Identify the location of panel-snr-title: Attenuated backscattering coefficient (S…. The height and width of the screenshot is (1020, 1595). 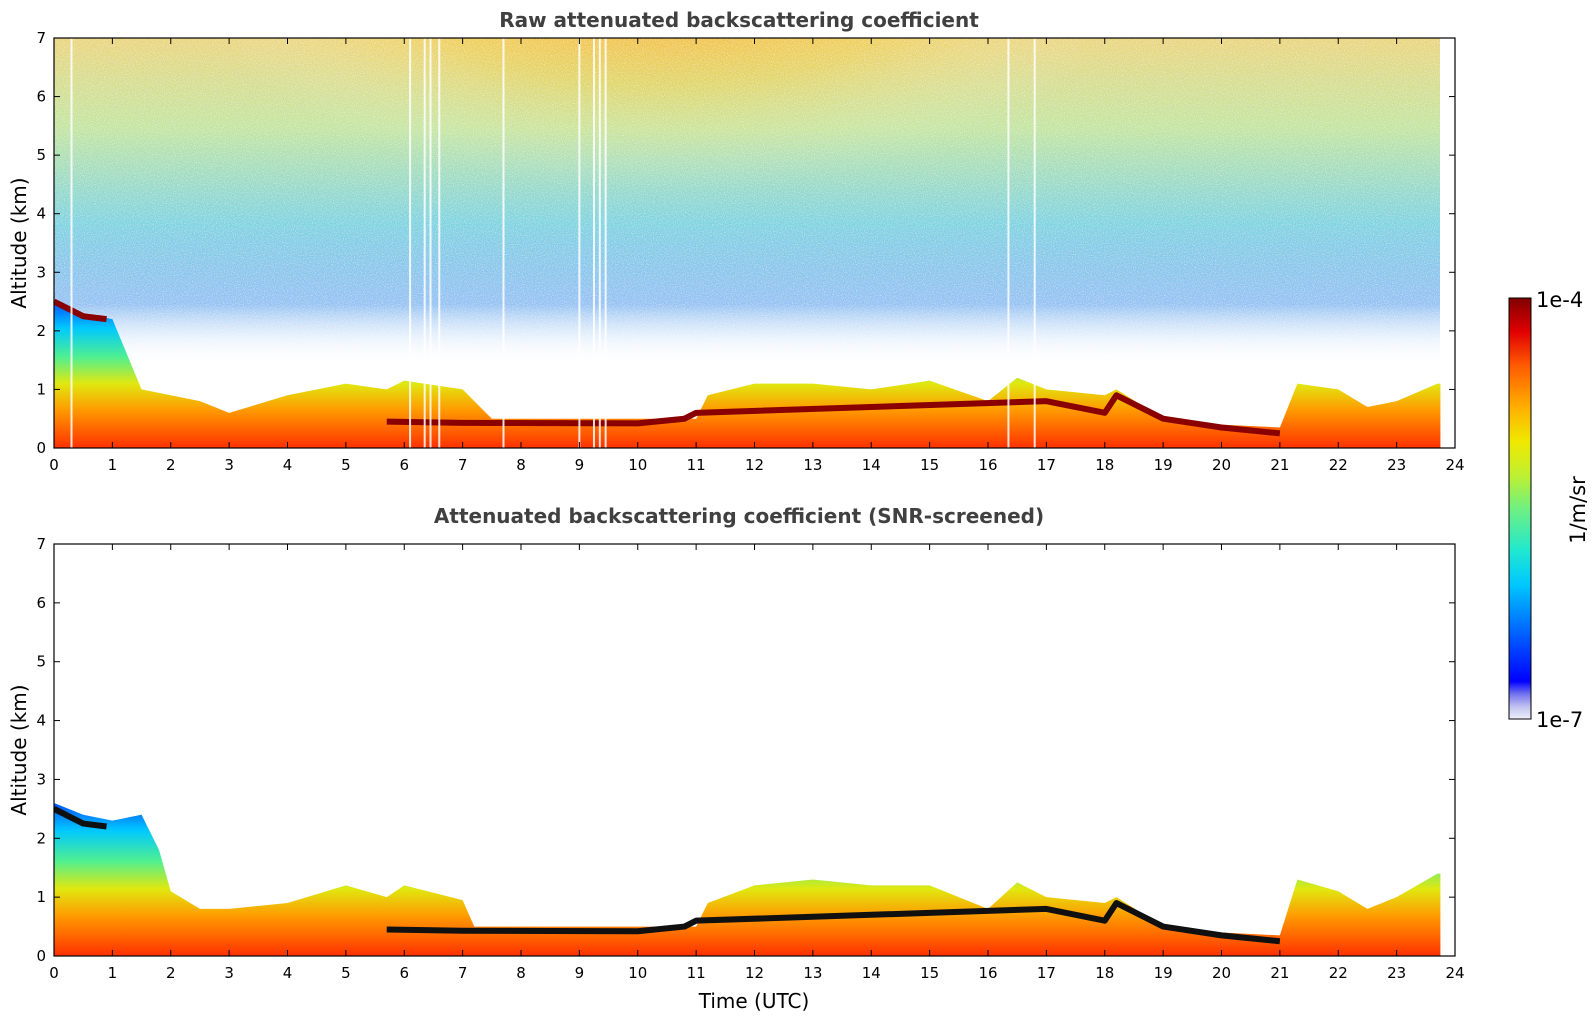
(739, 516).